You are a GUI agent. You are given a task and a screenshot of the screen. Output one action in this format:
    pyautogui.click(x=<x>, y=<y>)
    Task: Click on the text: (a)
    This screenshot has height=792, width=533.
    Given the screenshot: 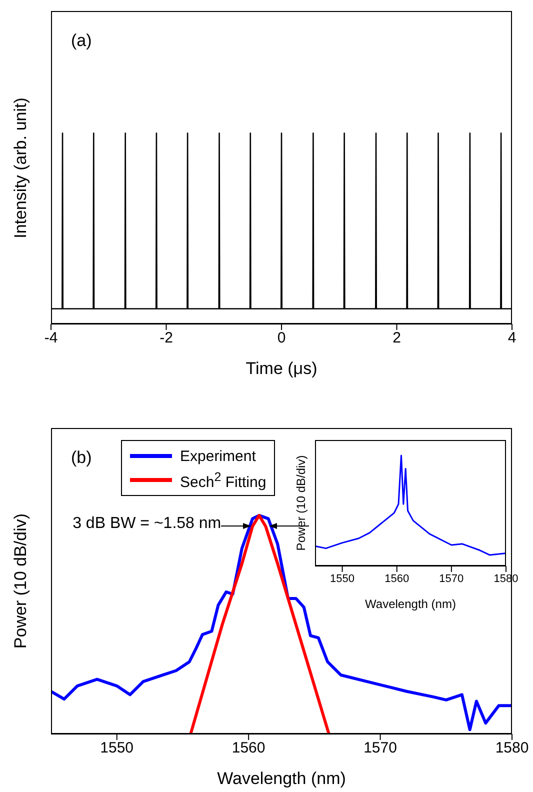 What is the action you would take?
    pyautogui.click(x=81, y=41)
    